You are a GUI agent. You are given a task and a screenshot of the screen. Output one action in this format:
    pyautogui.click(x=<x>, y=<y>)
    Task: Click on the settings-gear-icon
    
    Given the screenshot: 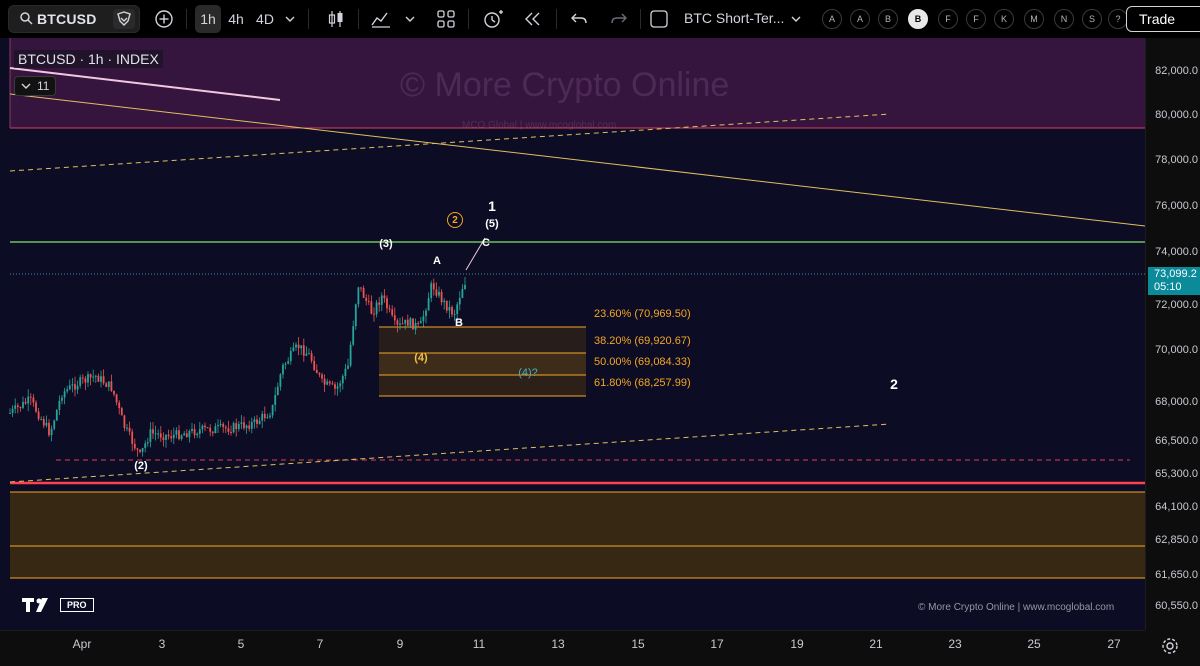 What is the action you would take?
    pyautogui.click(x=1170, y=646)
    